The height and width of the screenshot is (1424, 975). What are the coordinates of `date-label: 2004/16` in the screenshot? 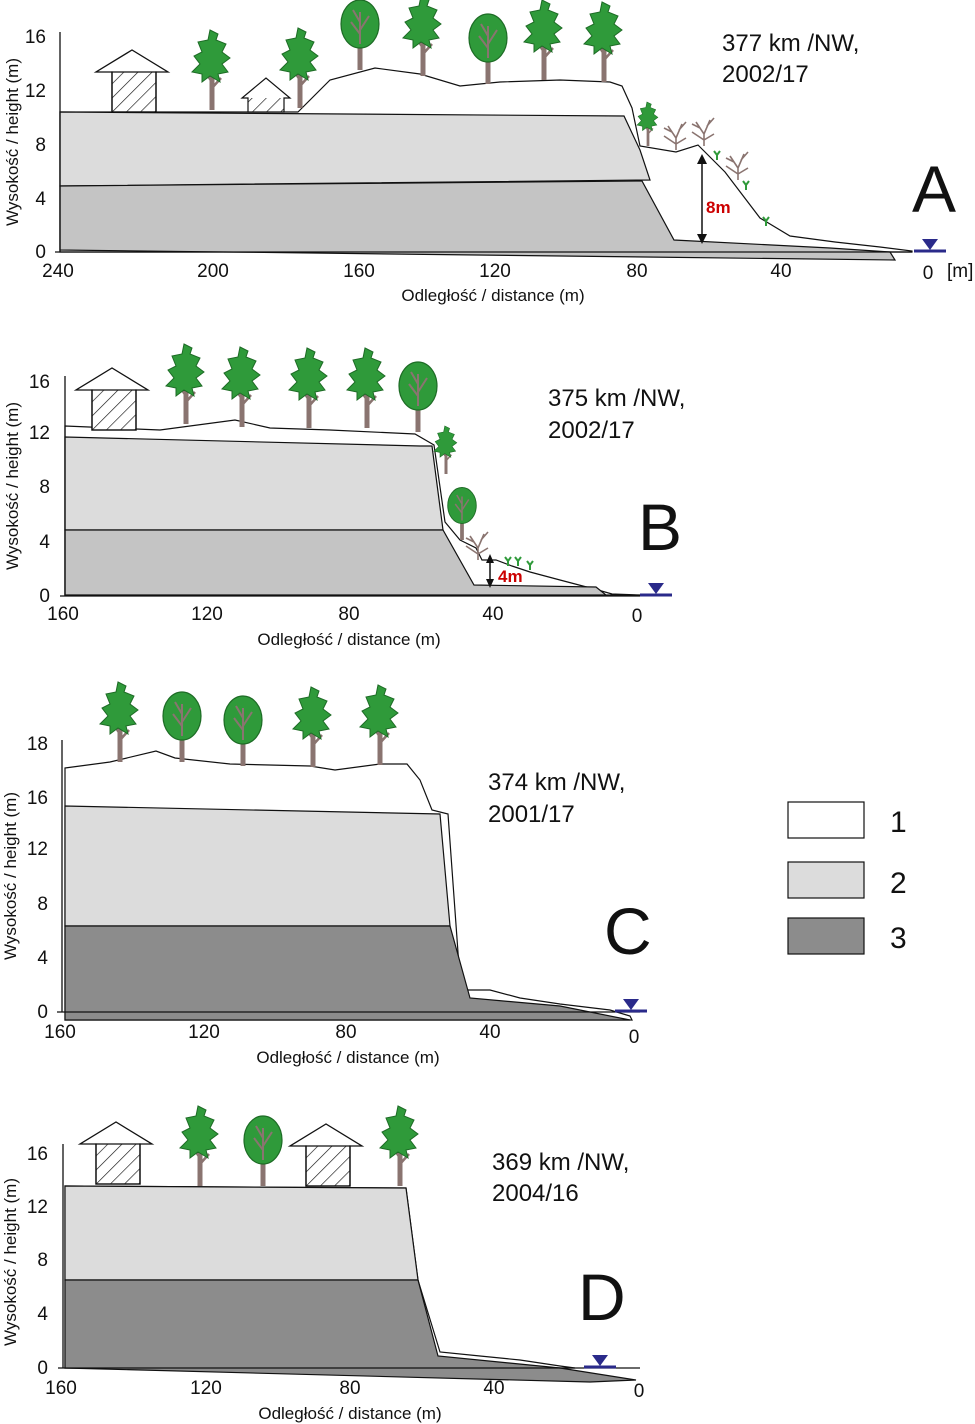 It's located at (535, 1193).